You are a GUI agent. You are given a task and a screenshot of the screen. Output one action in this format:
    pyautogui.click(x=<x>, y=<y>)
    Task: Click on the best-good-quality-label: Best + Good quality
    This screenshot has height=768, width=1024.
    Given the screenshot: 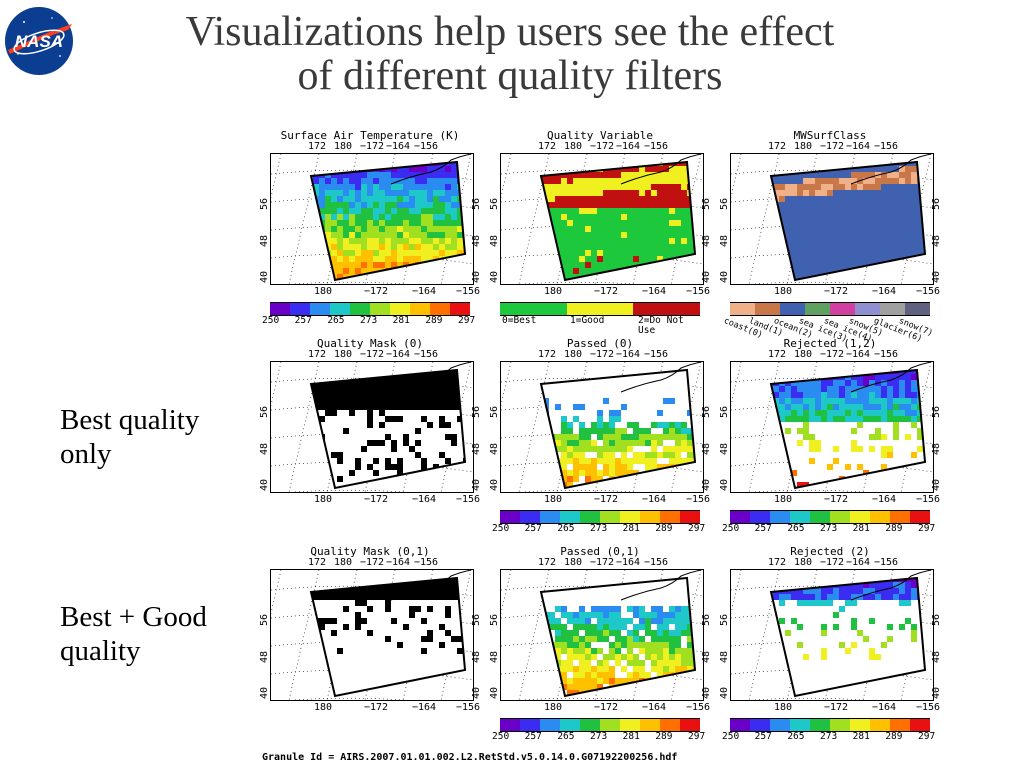 What is the action you would take?
    pyautogui.click(x=133, y=634)
    